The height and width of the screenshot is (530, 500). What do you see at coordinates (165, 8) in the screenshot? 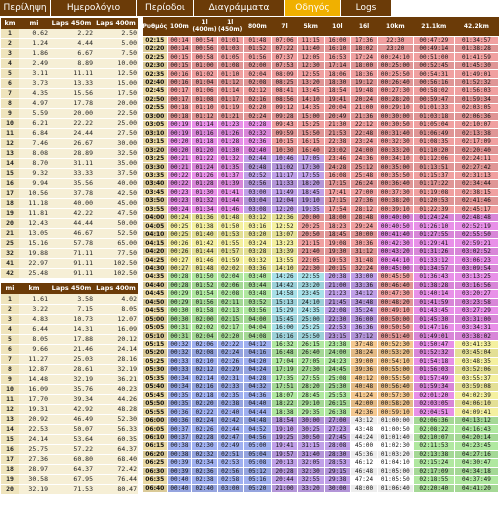
I see `tab-2: Περίοδοι` at bounding box center [165, 8].